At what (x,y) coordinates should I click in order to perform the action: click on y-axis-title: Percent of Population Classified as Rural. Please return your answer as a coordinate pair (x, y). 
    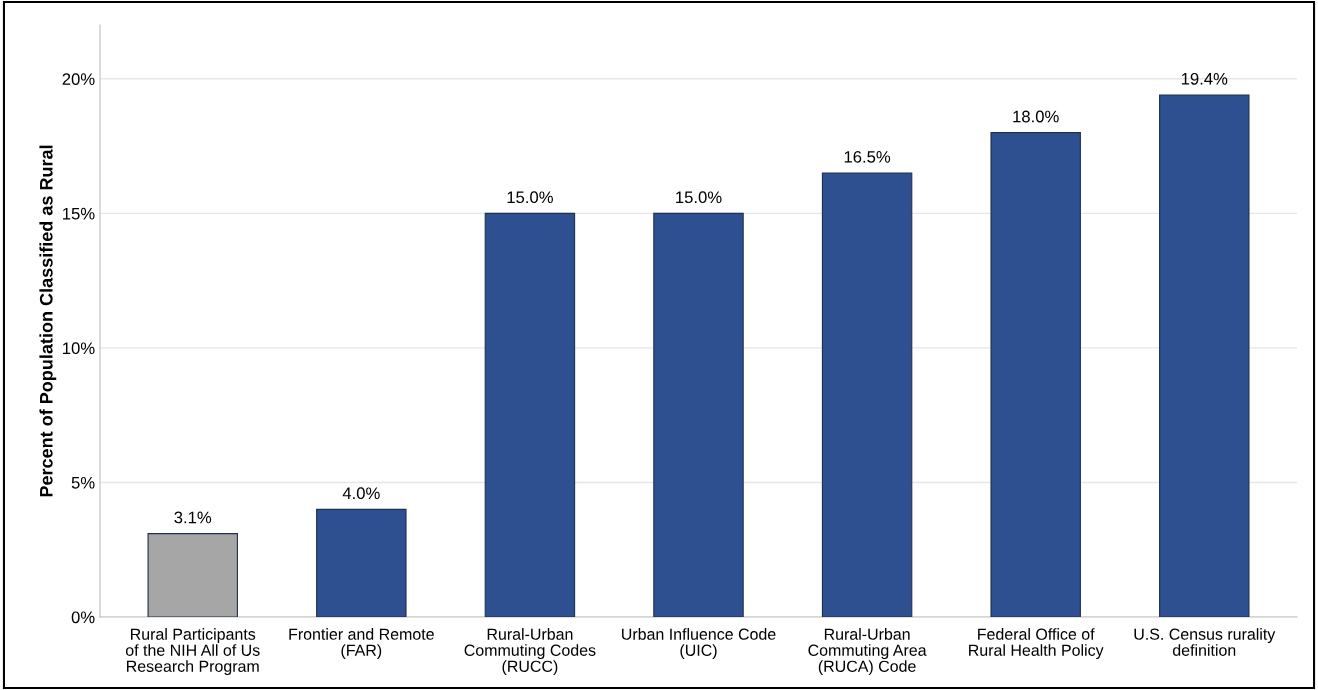
    Looking at the image, I should click on (48, 321).